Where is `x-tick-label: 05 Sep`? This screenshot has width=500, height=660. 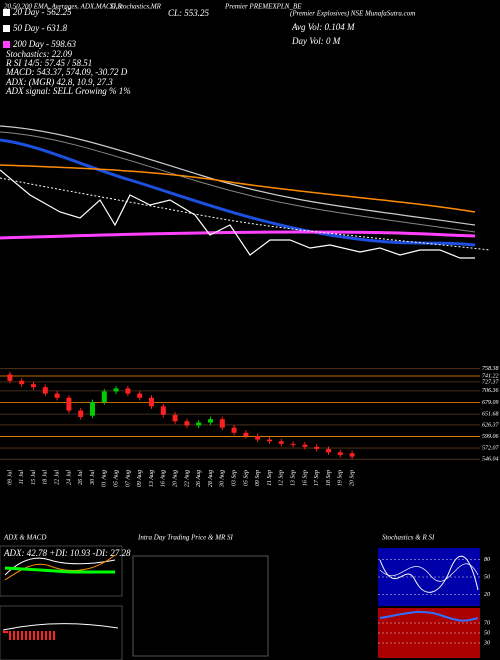 x-tick-label: 05 Sep is located at coordinates (246, 478).